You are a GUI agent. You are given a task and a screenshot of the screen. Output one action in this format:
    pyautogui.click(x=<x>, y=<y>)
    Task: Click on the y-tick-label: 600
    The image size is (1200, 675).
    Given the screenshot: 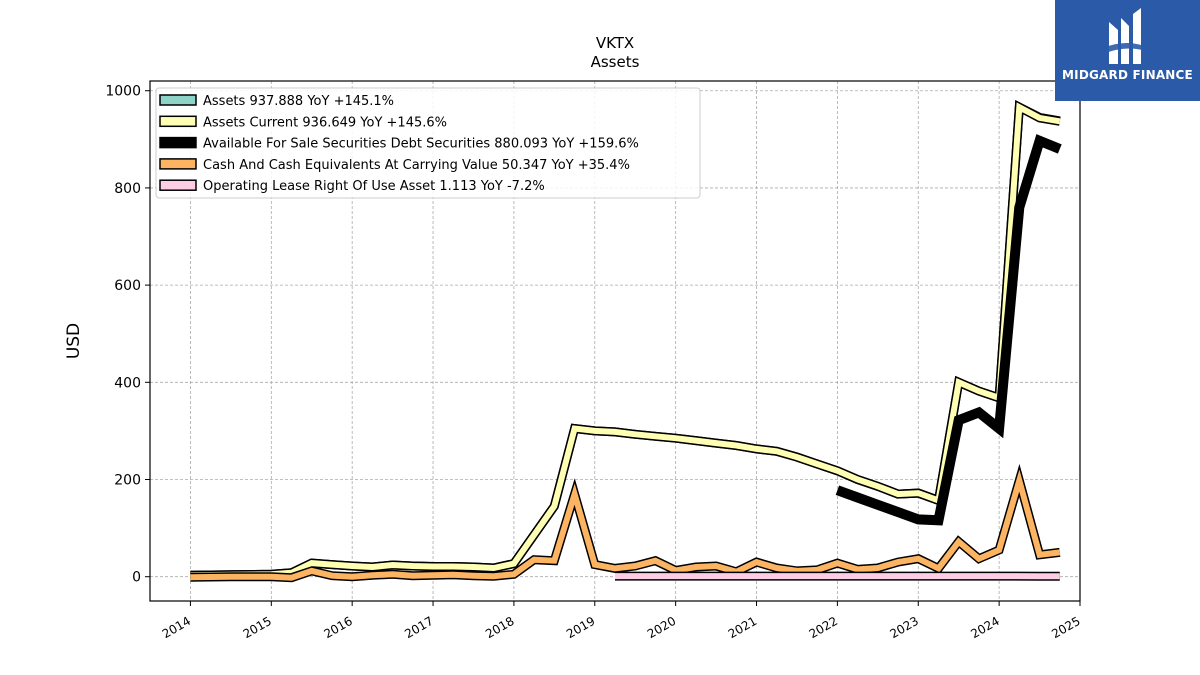 What is the action you would take?
    pyautogui.click(x=127, y=286)
    